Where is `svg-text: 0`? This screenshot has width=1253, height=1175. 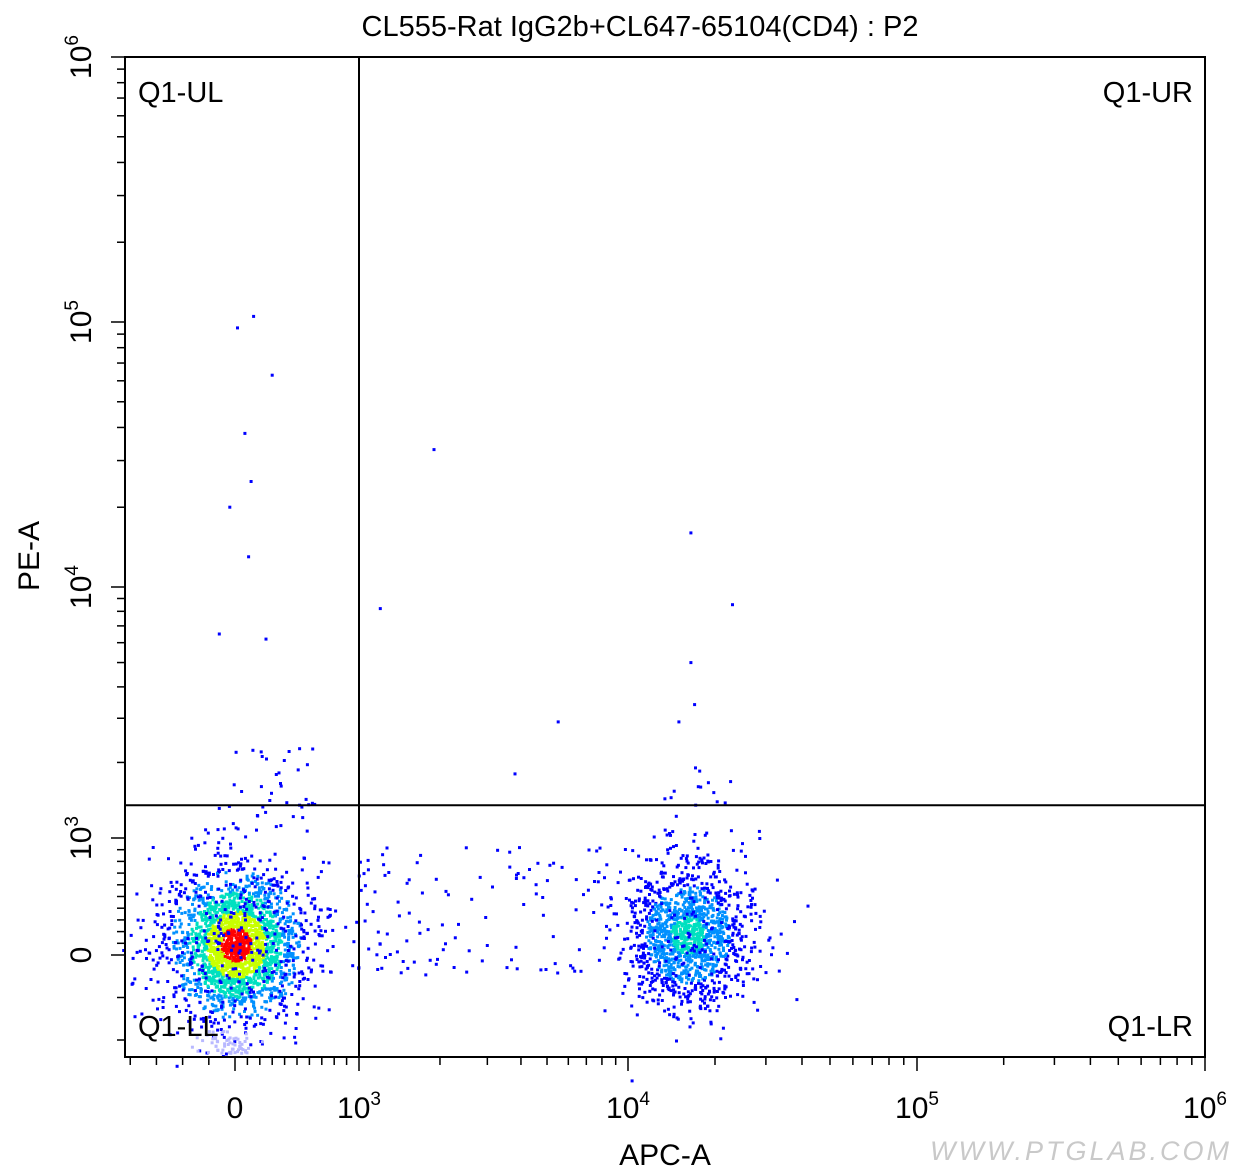 svg-text: 0 is located at coordinates (81, 955).